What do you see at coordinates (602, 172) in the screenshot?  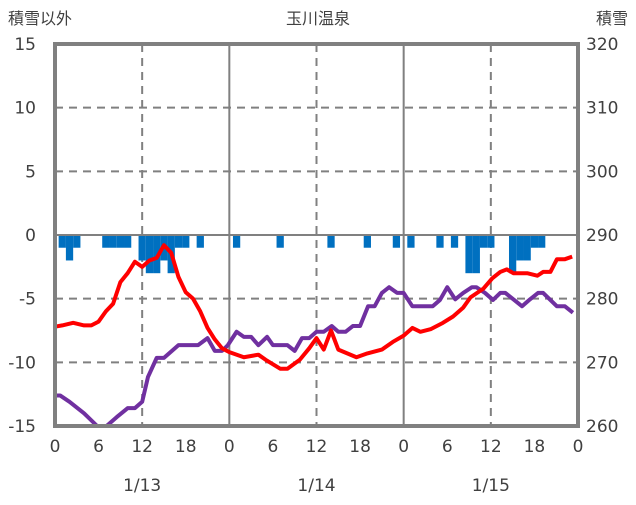 I see `right-tick-label: 300` at bounding box center [602, 172].